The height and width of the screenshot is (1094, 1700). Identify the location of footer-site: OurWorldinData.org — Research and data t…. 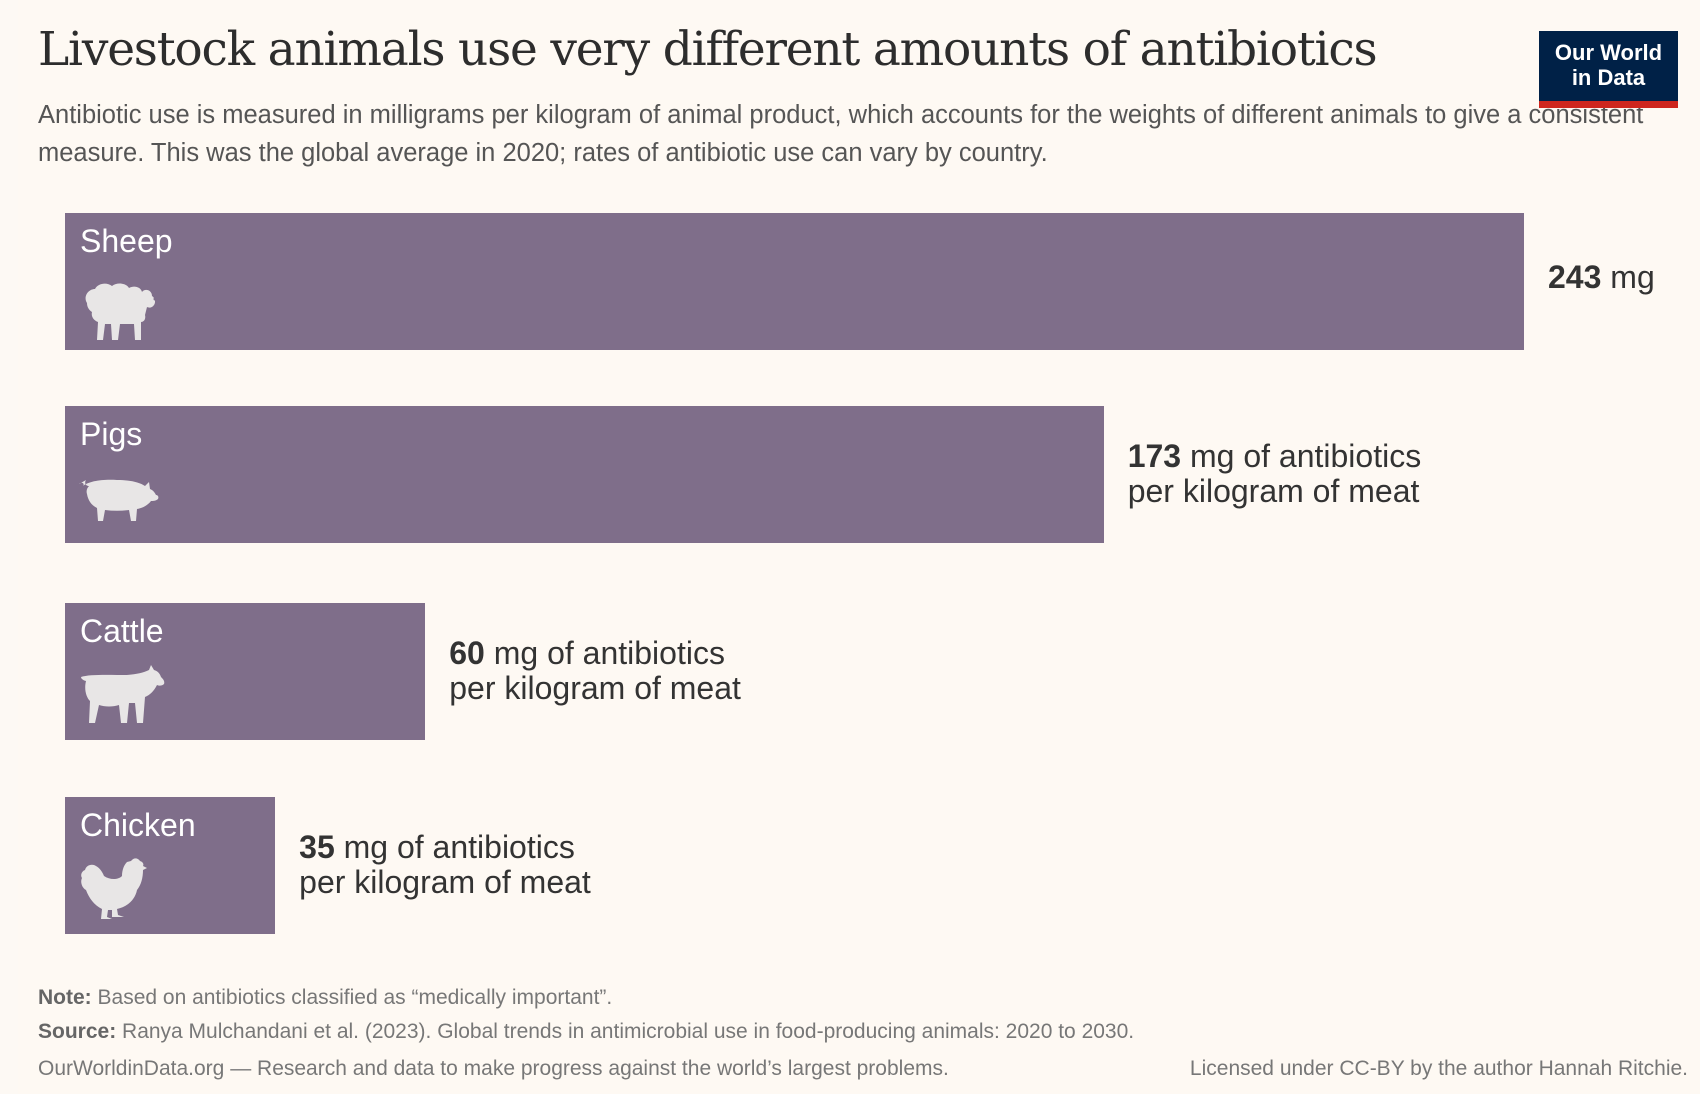
(493, 1068).